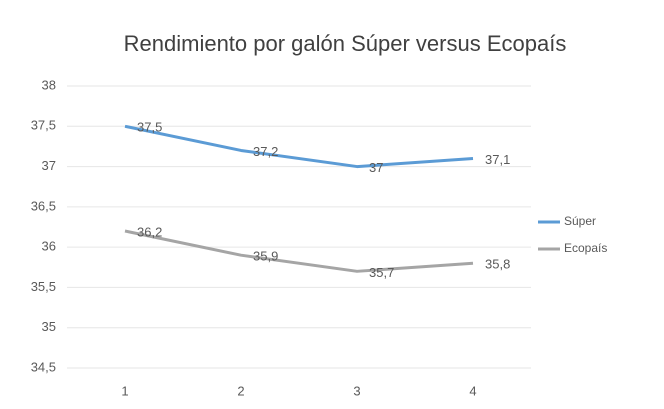 This screenshot has height=409, width=664. I want to click on y-tick-label: 35,5, so click(43, 286).